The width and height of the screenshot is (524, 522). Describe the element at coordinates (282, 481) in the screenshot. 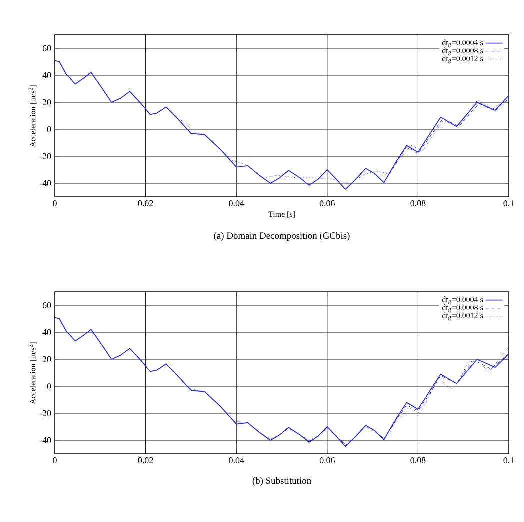

I see `text: (b) Substitution` at that location.